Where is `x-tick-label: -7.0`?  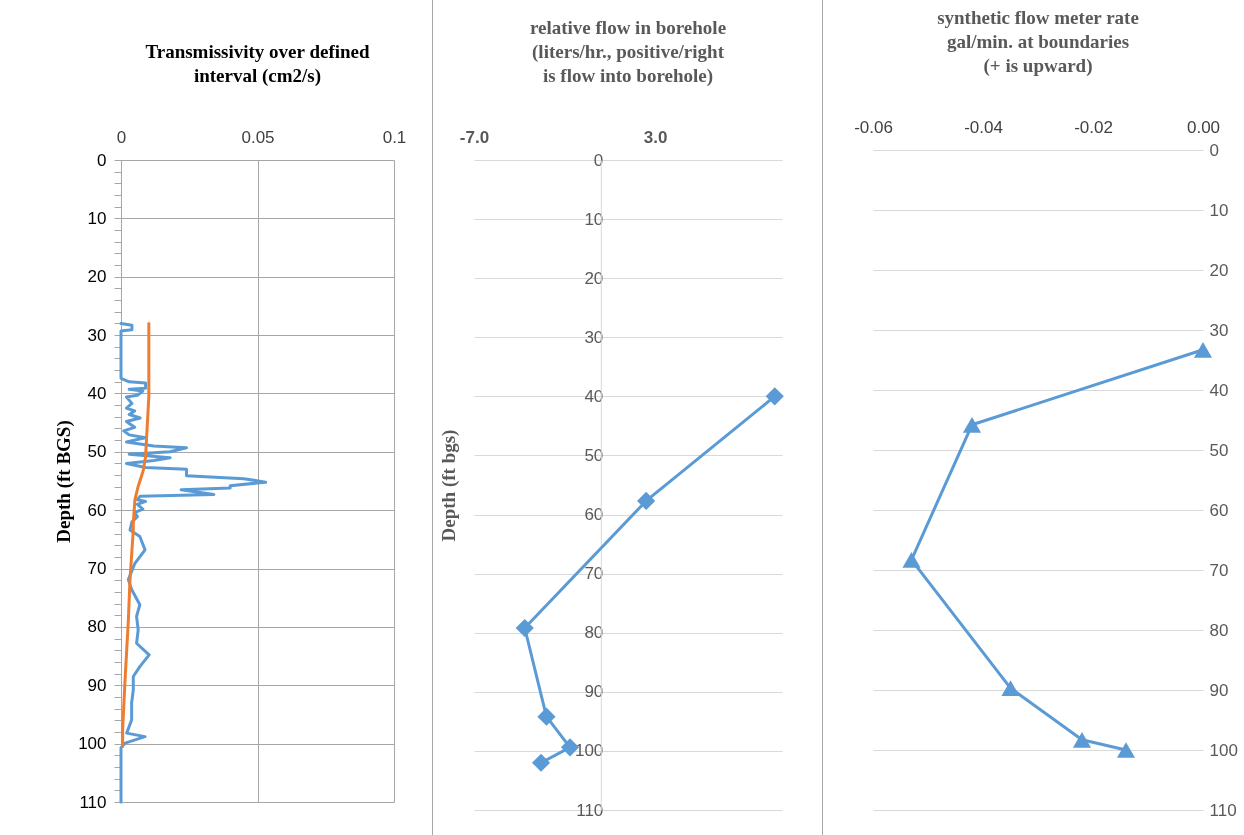 x-tick-label: -7.0 is located at coordinates (474, 137).